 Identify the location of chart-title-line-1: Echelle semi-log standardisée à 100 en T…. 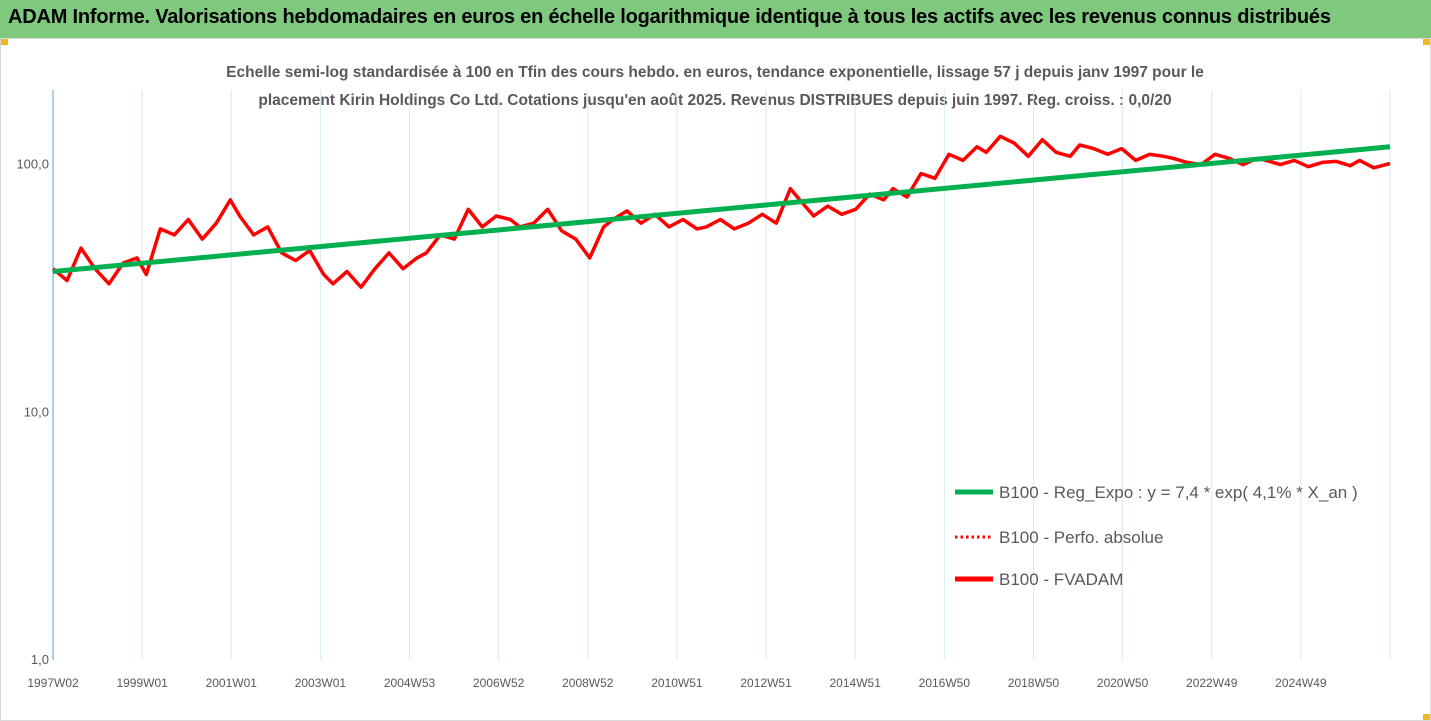
(715, 72).